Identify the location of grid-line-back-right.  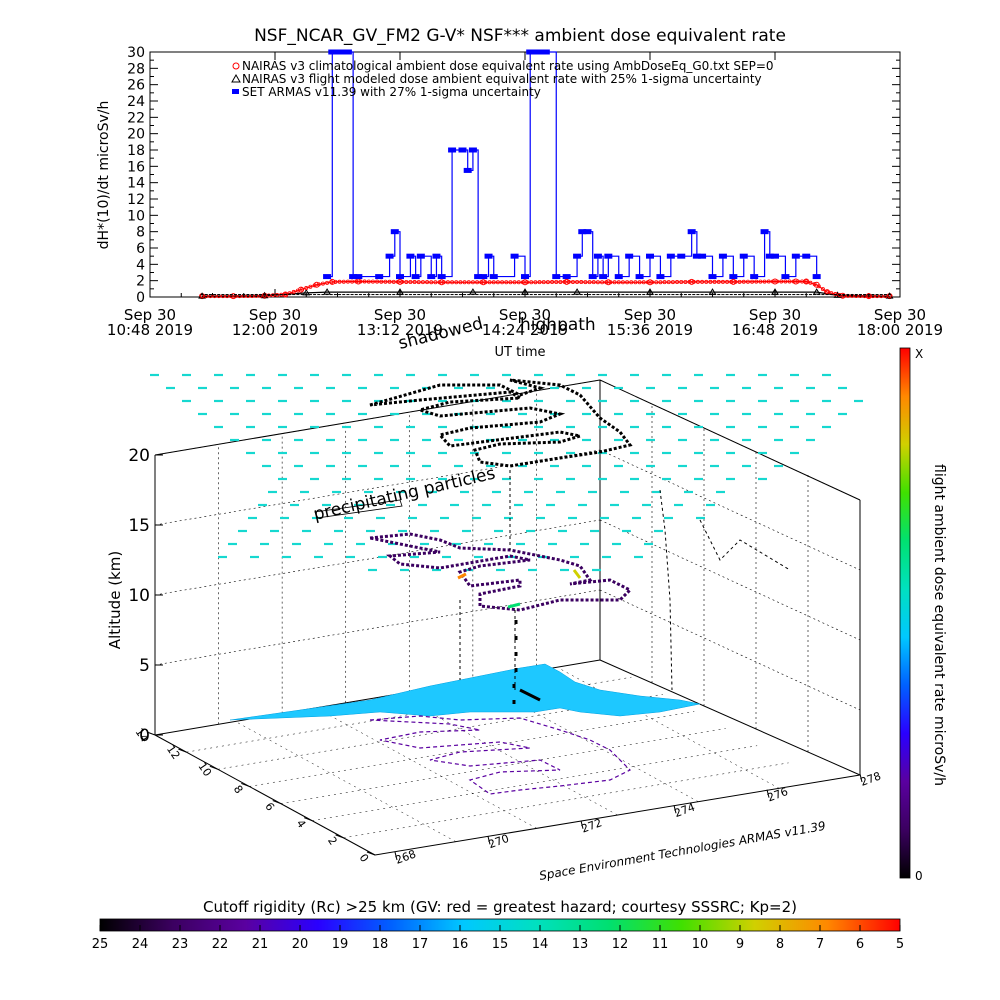
(730, 510).